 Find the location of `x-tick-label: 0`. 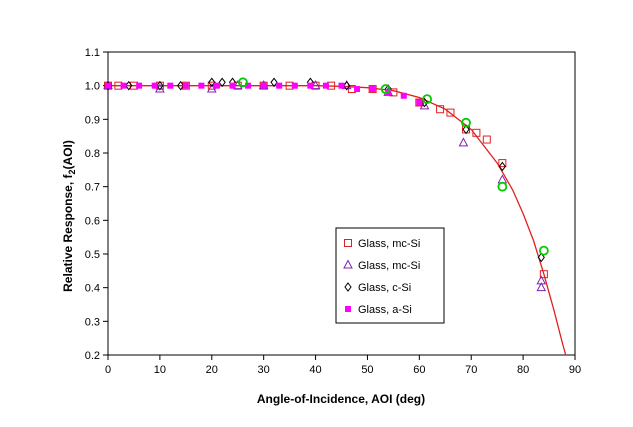

x-tick-label: 0 is located at coordinates (108, 370).